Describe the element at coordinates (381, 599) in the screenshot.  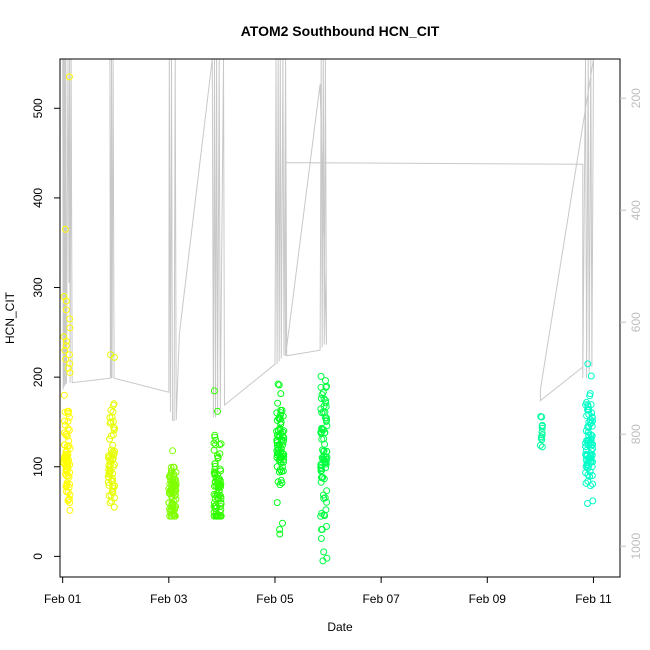
I see `x-tick-label: Feb 07` at that location.